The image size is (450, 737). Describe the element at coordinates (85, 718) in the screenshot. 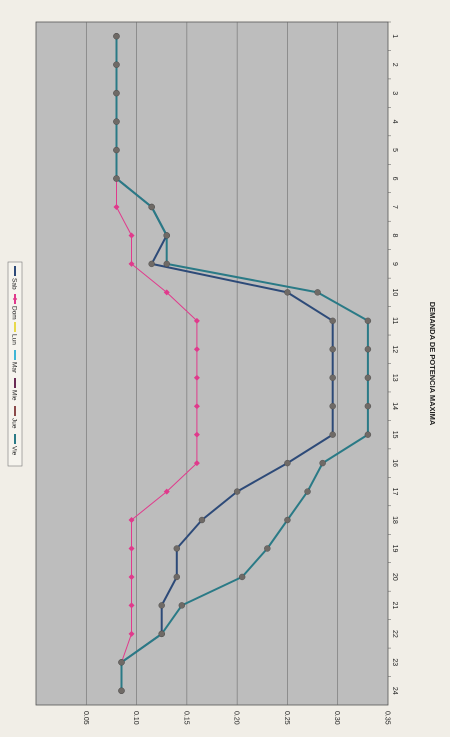

I see `y-tick-label: 0.05` at that location.